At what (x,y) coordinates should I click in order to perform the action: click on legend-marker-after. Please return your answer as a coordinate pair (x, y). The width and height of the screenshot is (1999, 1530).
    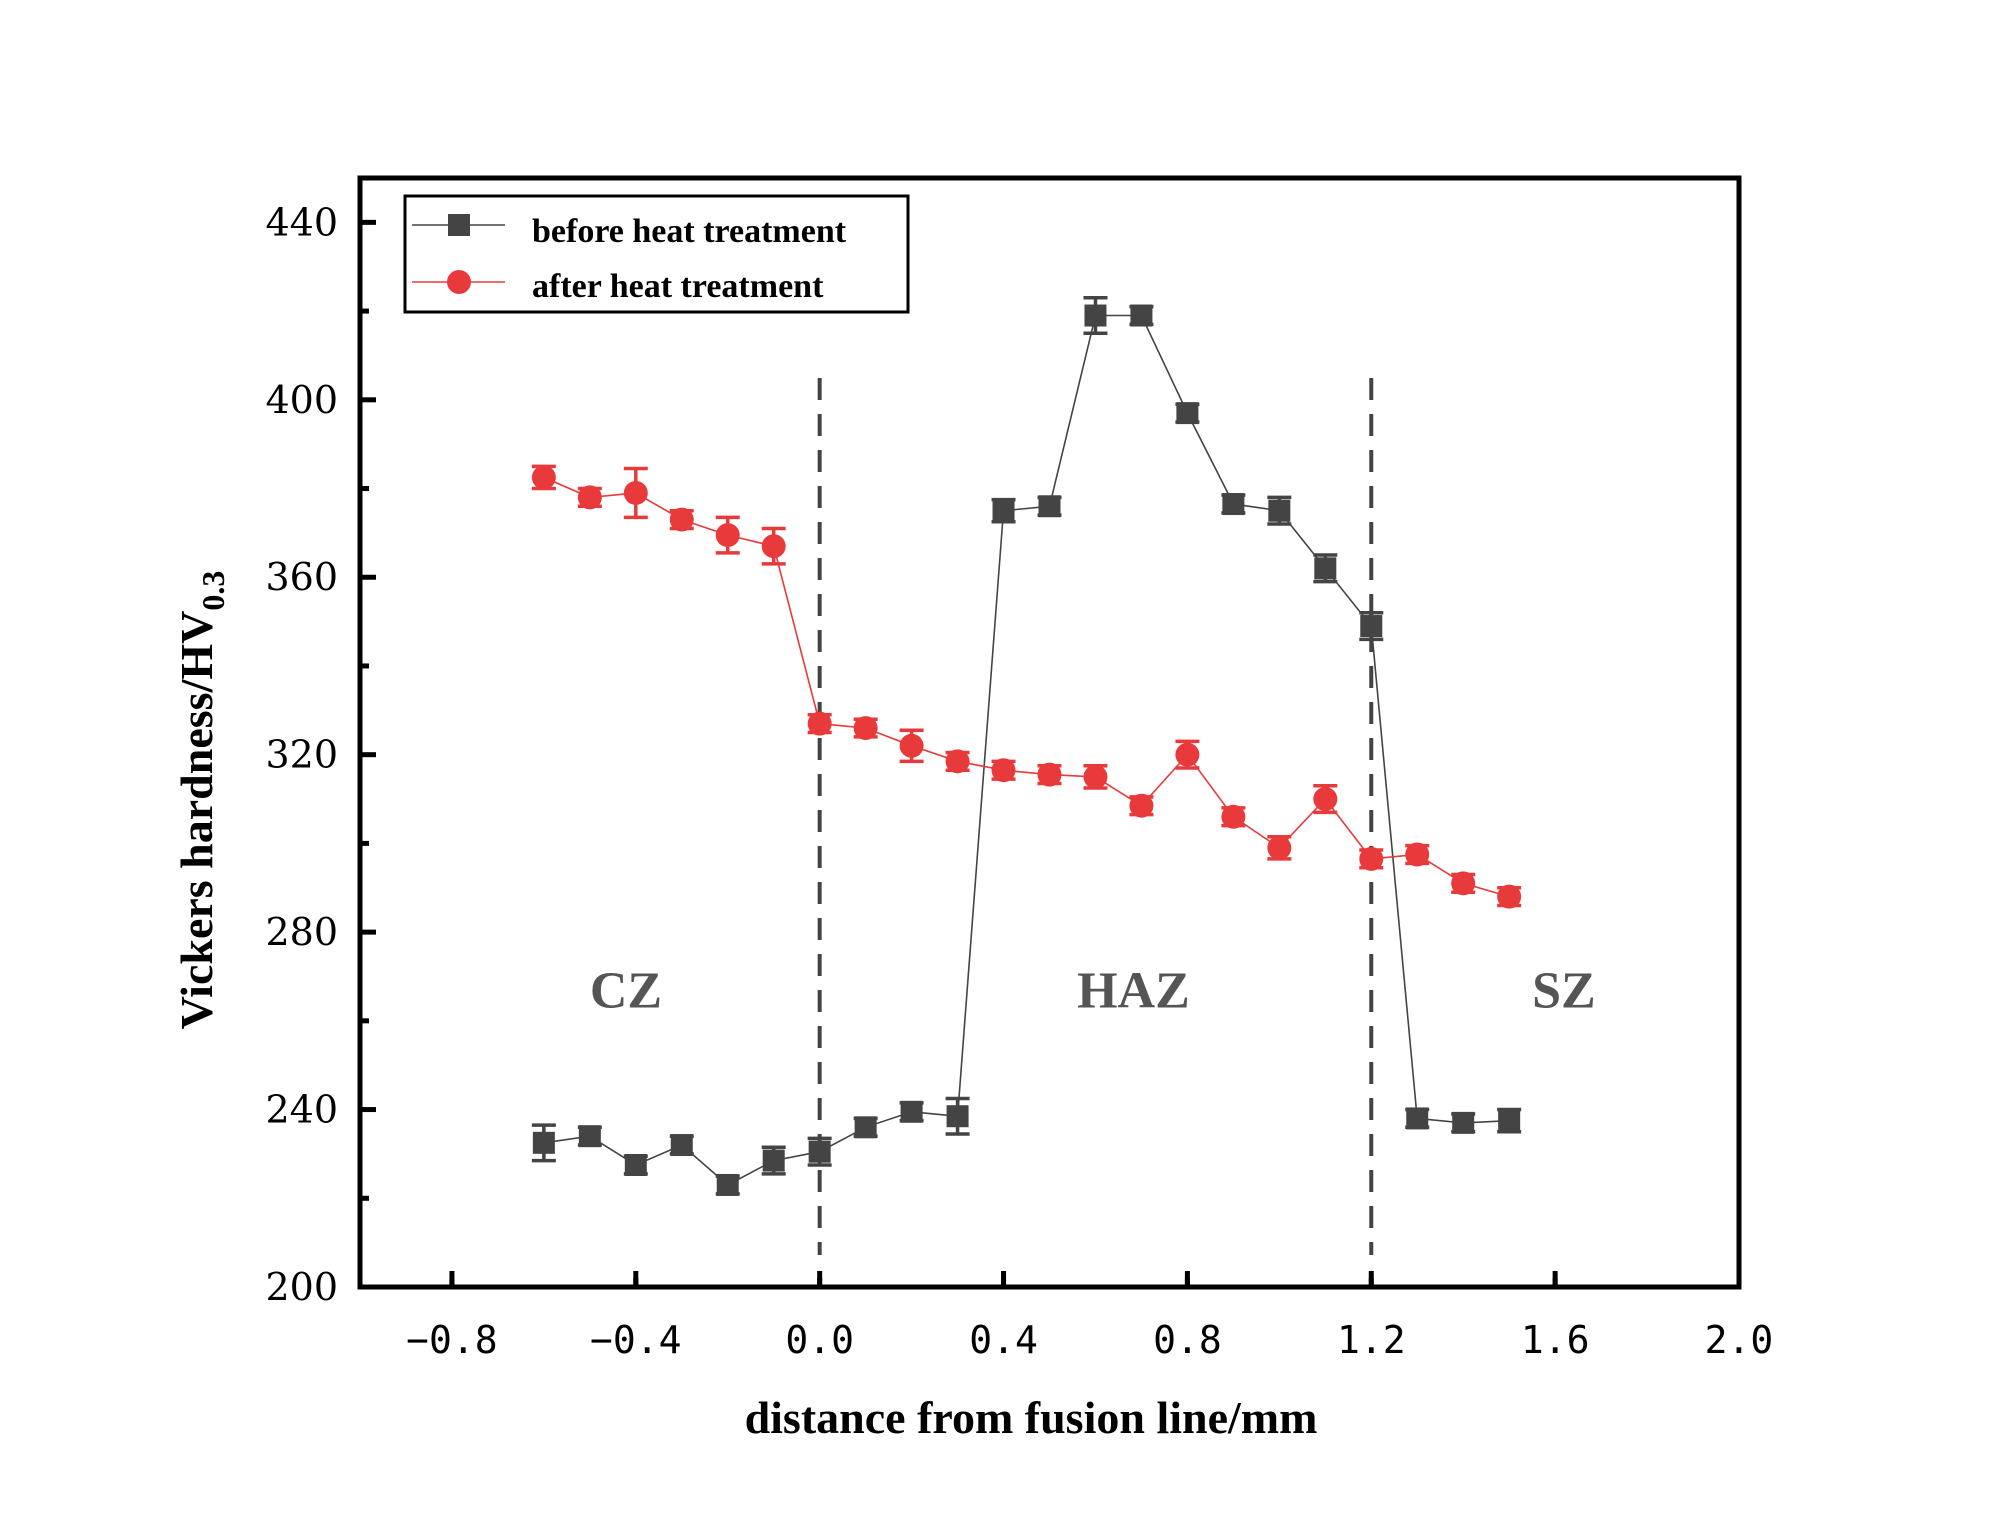
    Looking at the image, I should click on (459, 282).